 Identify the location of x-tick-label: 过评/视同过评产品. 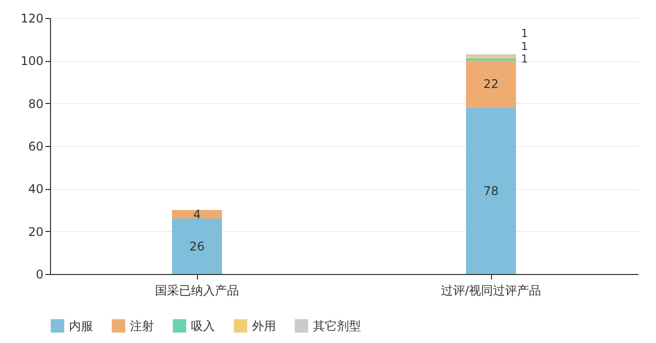
(491, 291).